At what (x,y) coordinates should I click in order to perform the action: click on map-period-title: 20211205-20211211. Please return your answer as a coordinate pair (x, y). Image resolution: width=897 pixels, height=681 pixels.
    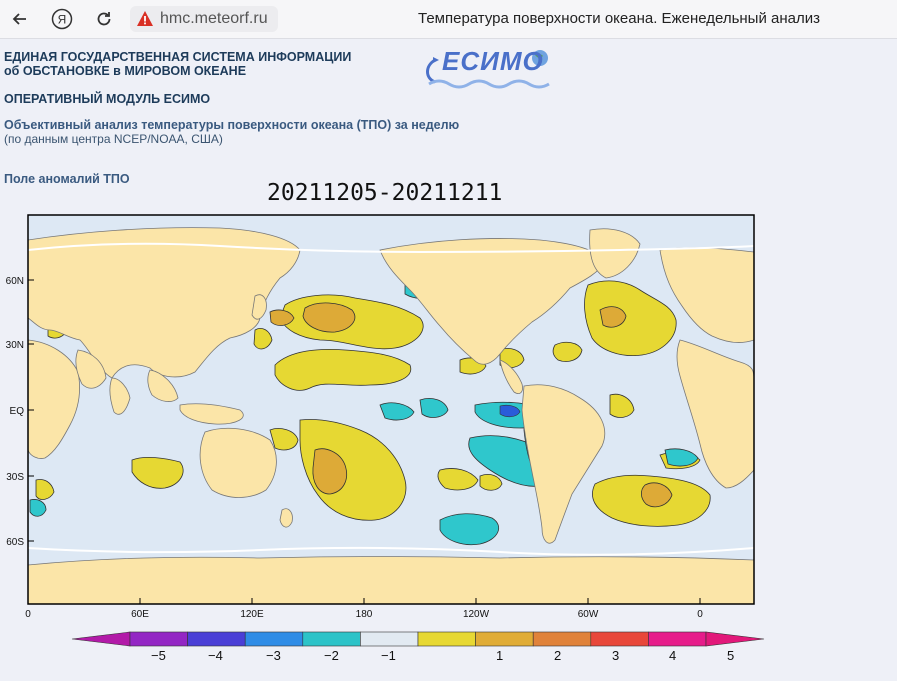
    Looking at the image, I should click on (385, 193).